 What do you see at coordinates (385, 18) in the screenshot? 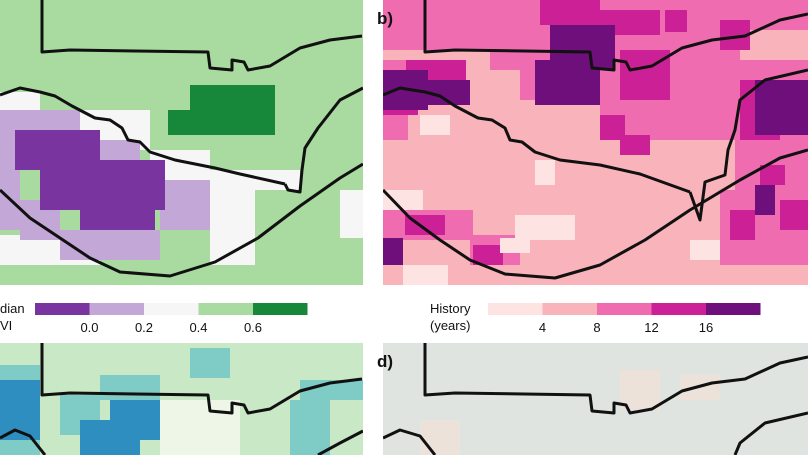
I see `panel-b-letter: b)` at bounding box center [385, 18].